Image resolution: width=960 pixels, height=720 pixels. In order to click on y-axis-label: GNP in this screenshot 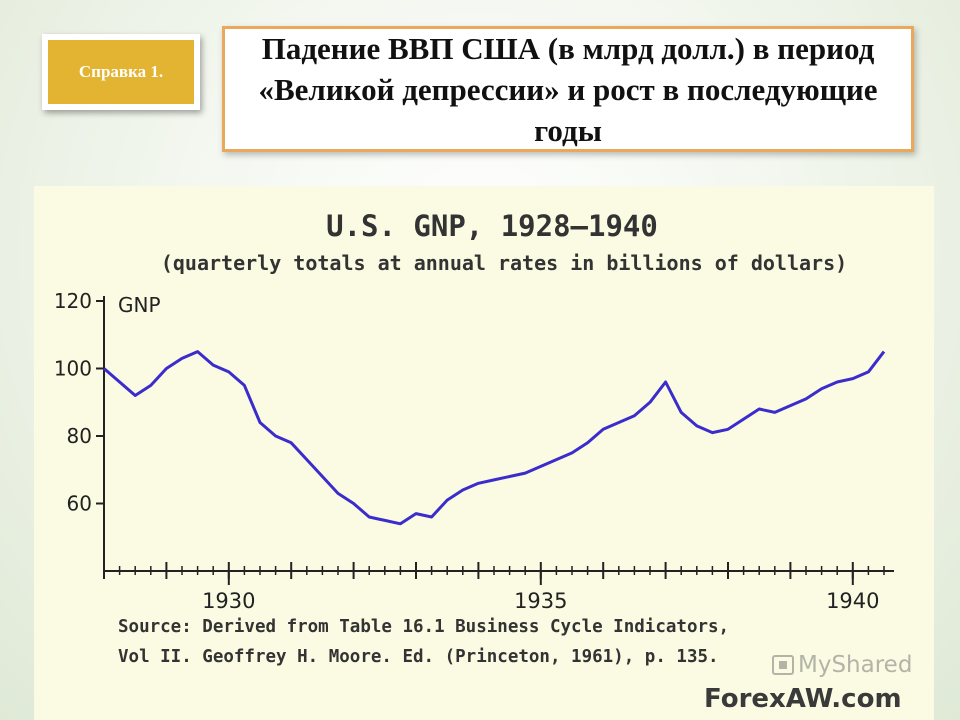, I will do `click(139, 305)`.